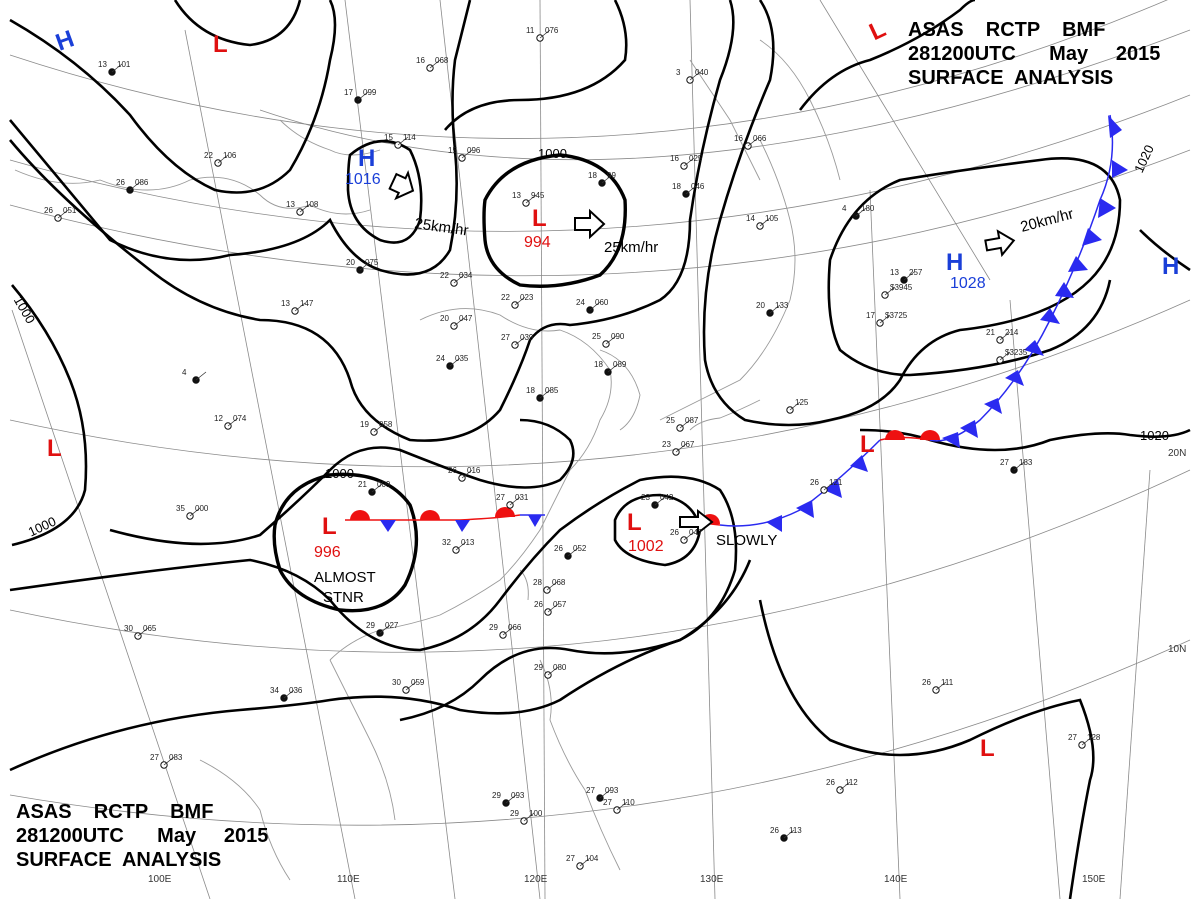  What do you see at coordinates (842, 786) in the screenshot?
I see `station-plot: 26 112` at bounding box center [842, 786].